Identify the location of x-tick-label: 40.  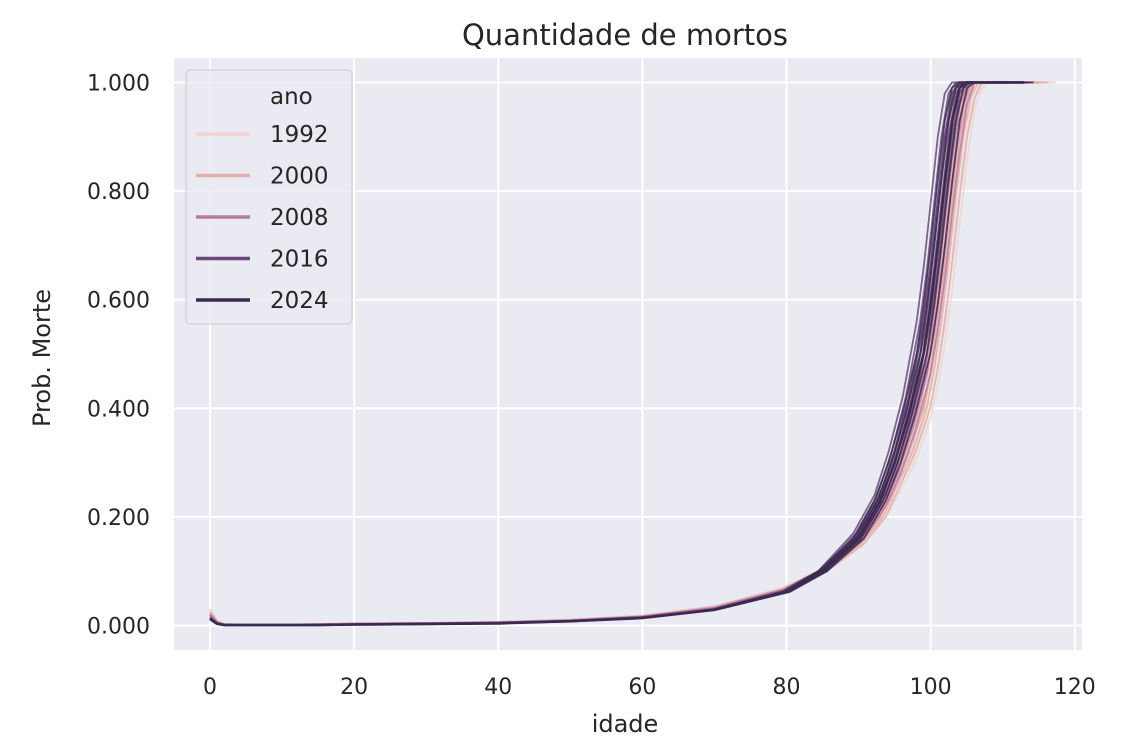
(498, 687).